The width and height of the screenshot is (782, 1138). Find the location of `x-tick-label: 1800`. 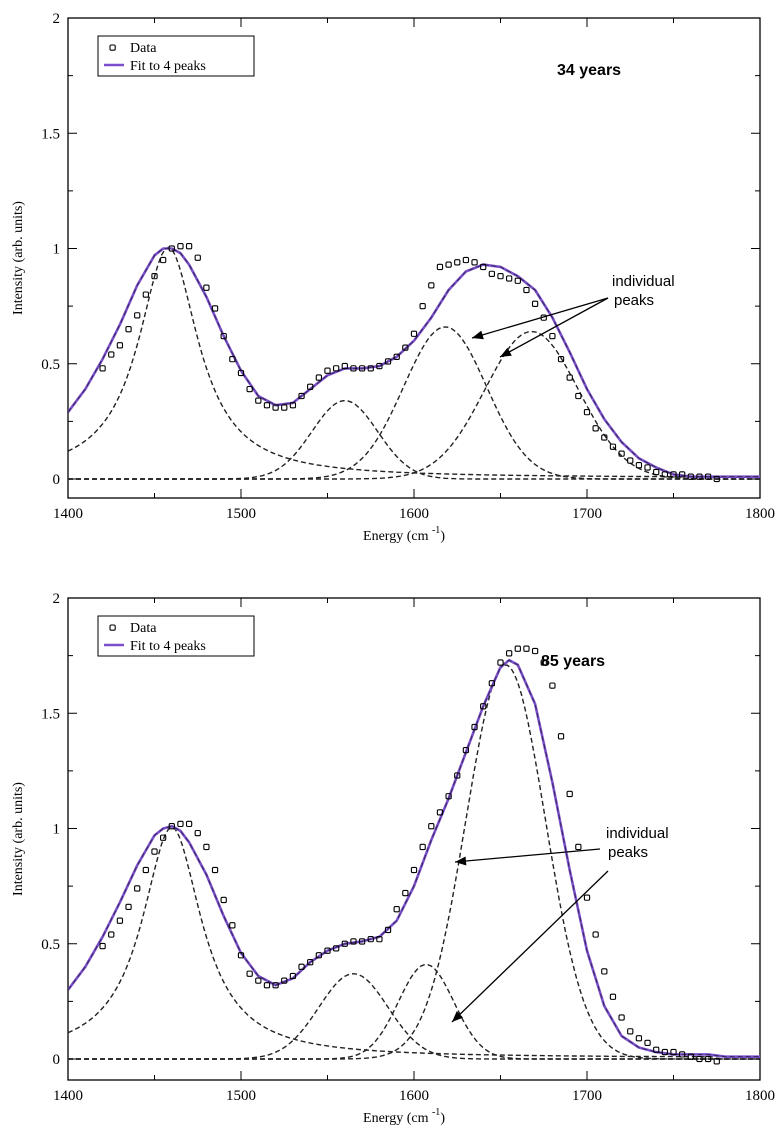

x-tick-label: 1800 is located at coordinates (760, 1096).